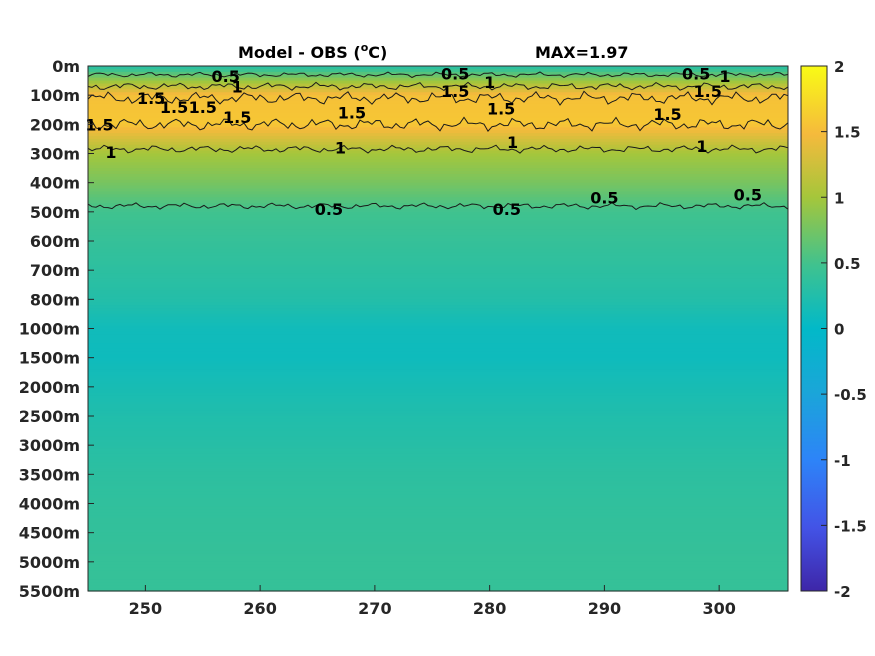 Image resolution: width=875 pixels, height=656 pixels. I want to click on y-tick-label: 5000m, so click(49, 562).